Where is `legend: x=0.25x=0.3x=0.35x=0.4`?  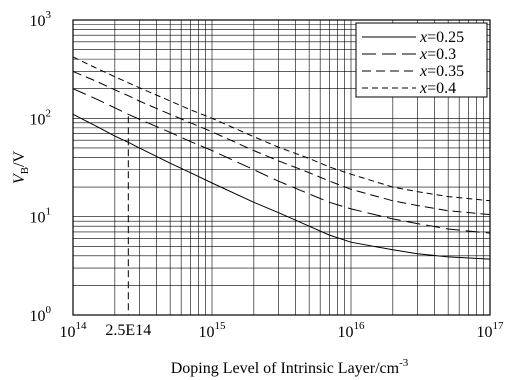
legend: x=0.25x=0.3x=0.35x=0.4 is located at coordinates (421, 60).